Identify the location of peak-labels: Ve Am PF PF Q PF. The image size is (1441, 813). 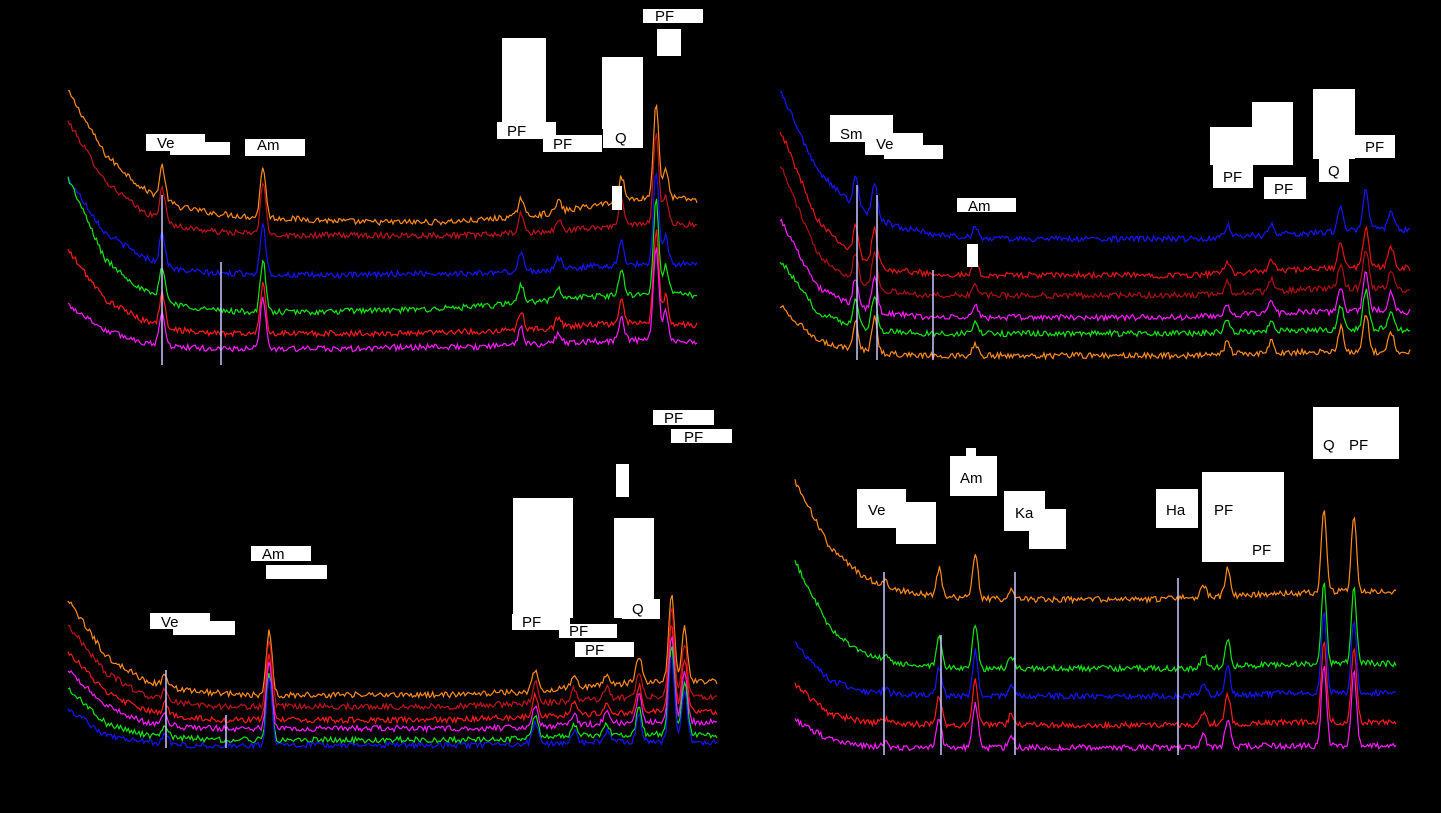
(424, 82).